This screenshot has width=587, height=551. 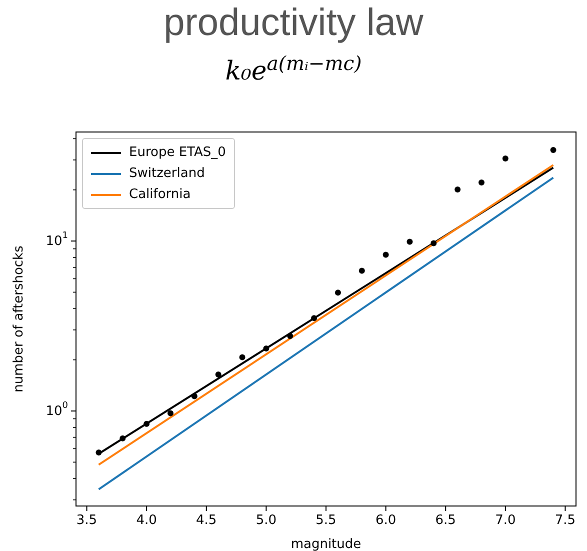 I want to click on x-tick-label: 7.5, so click(x=565, y=520).